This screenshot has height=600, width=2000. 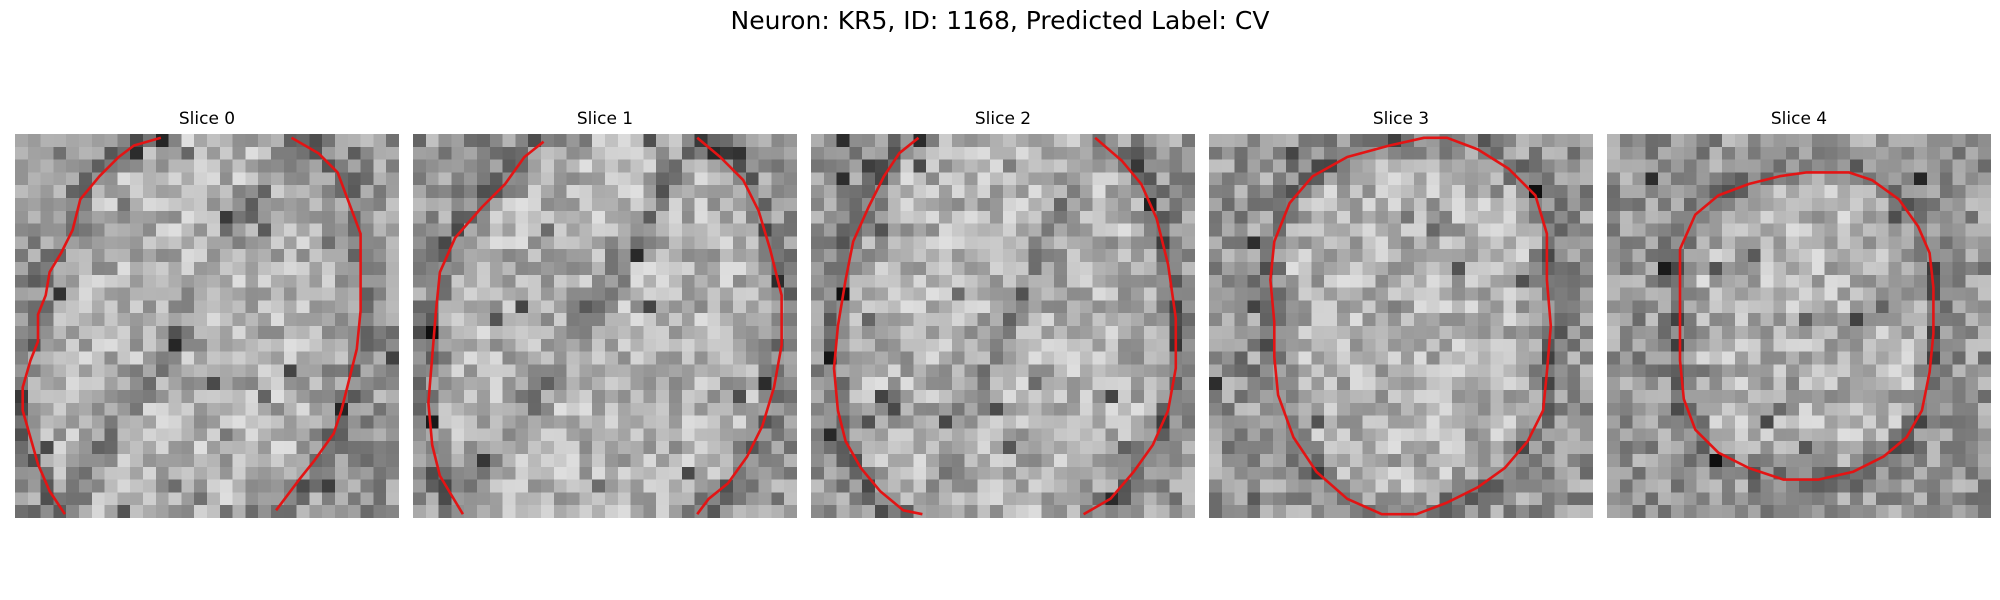 I want to click on slice-panel-1: Slice 1, so click(x=605, y=313).